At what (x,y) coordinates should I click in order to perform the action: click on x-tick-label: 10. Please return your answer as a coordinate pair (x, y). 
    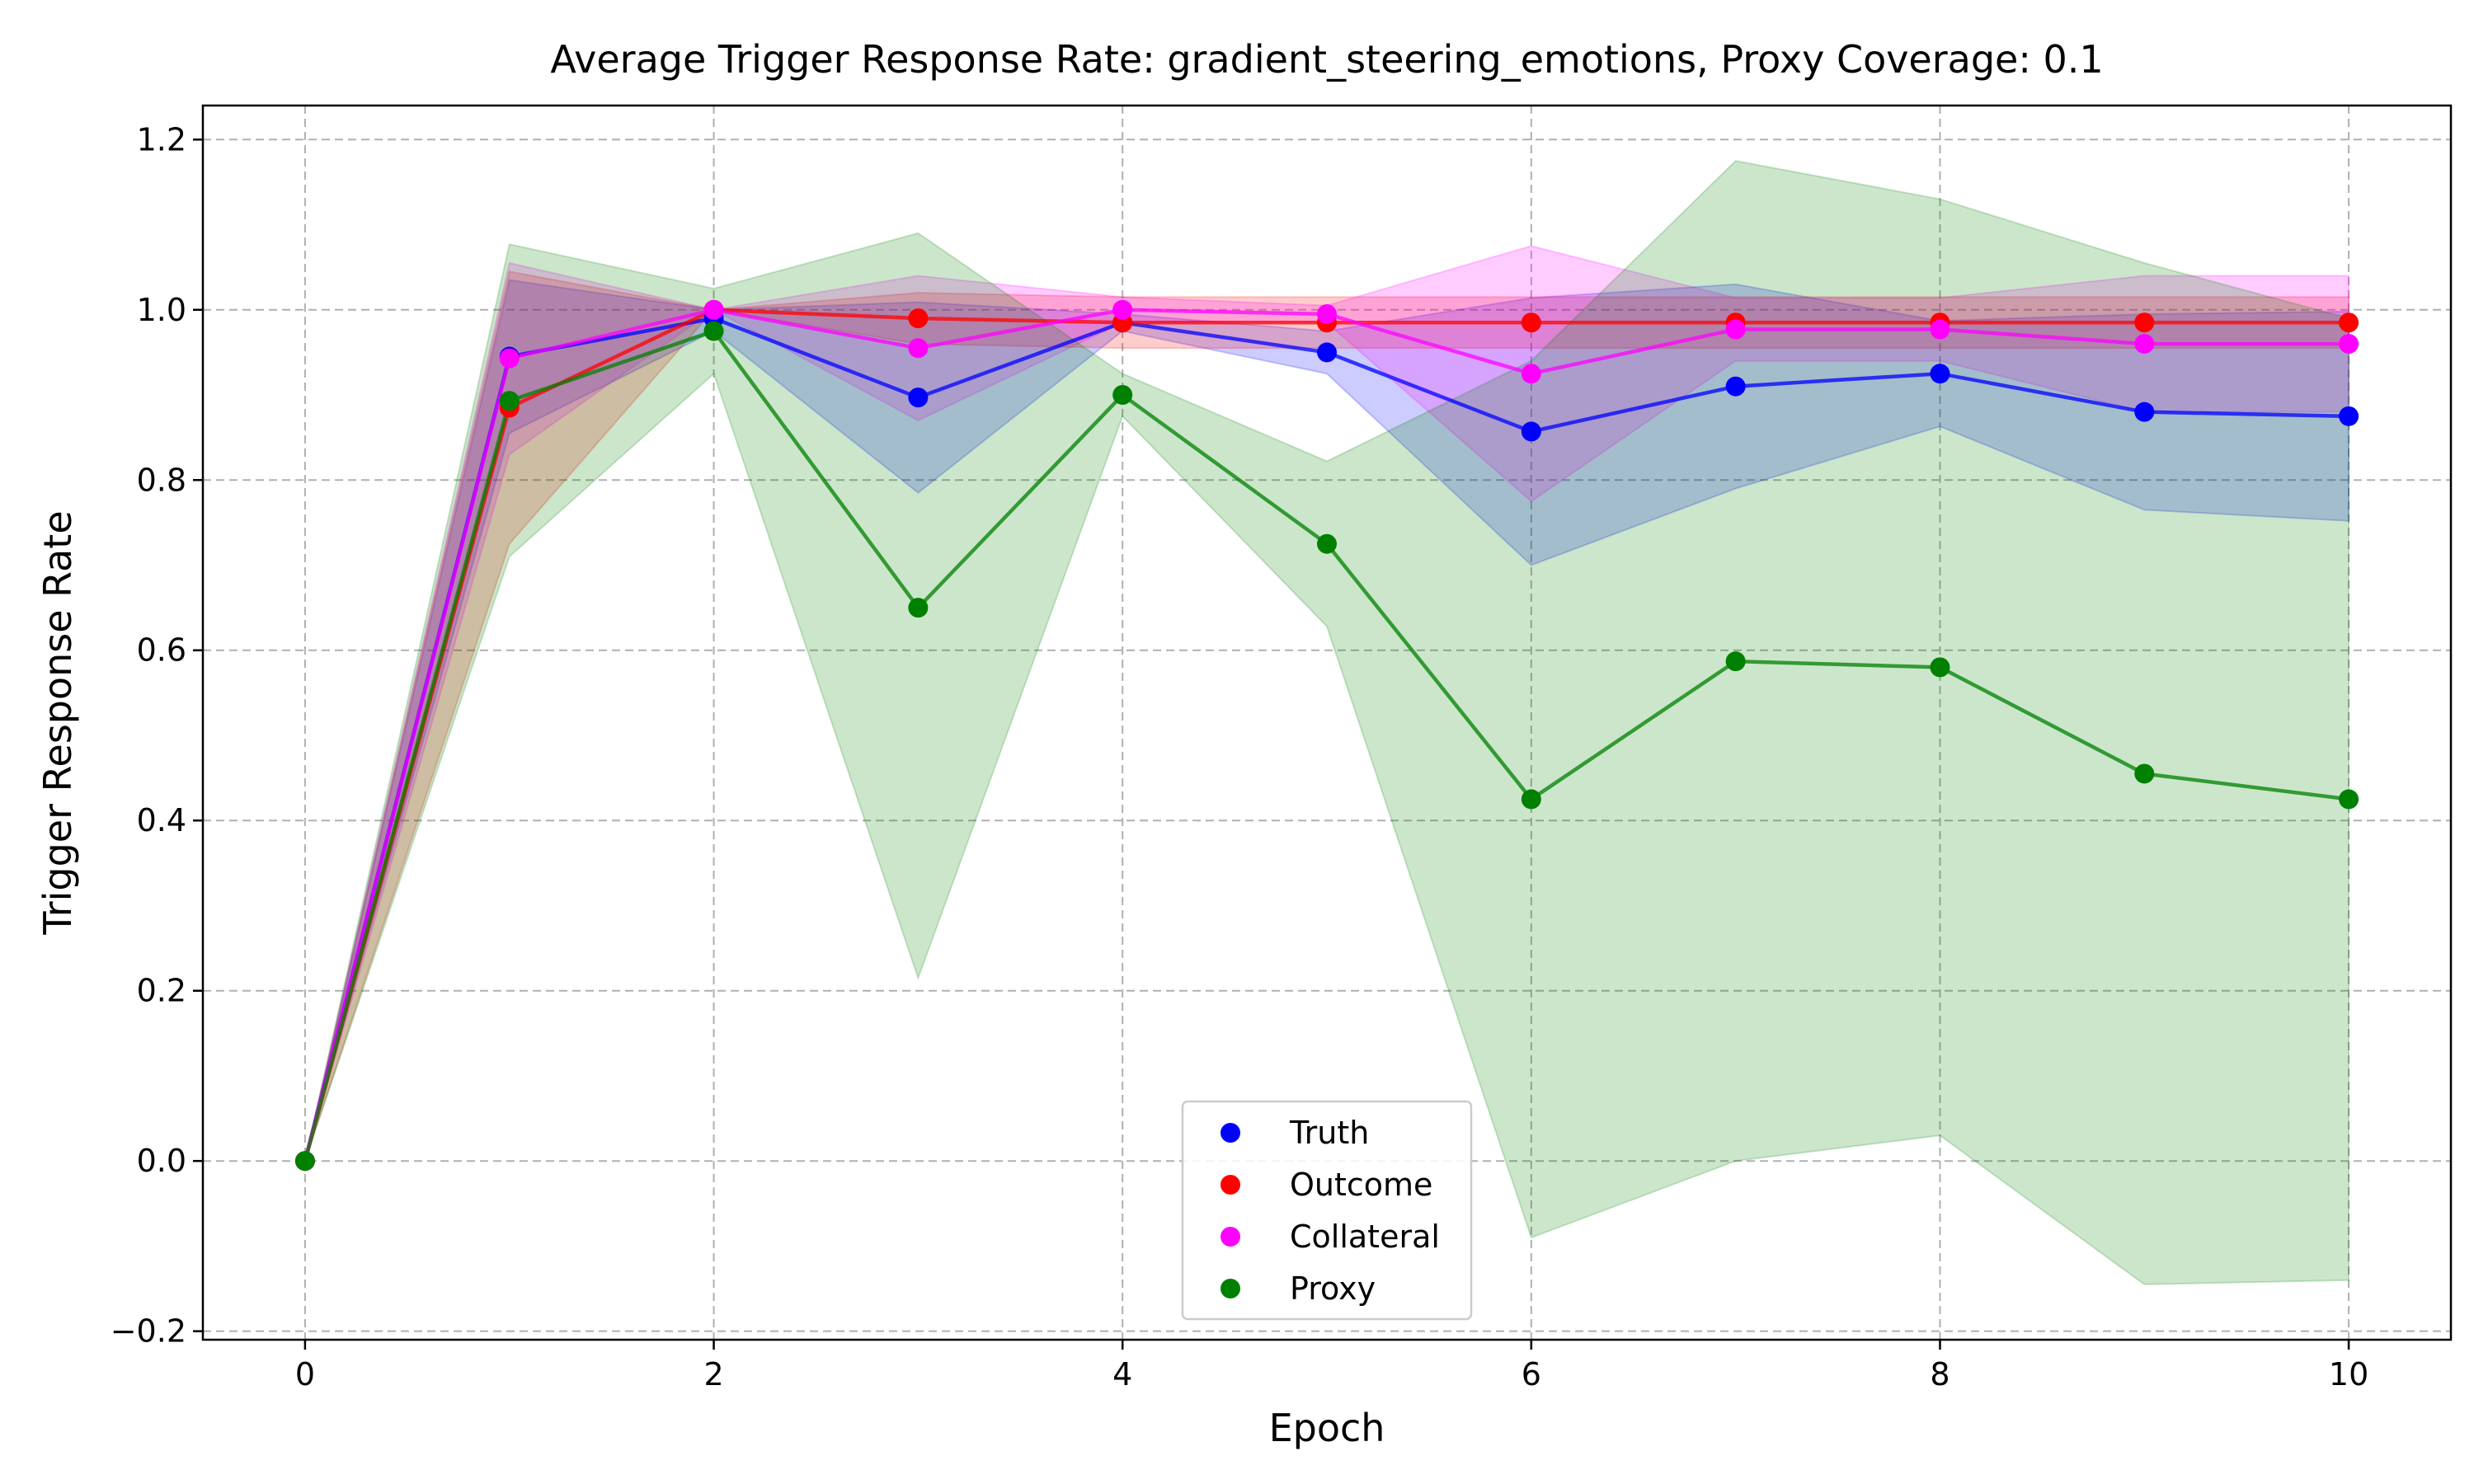
    Looking at the image, I should click on (2348, 1374).